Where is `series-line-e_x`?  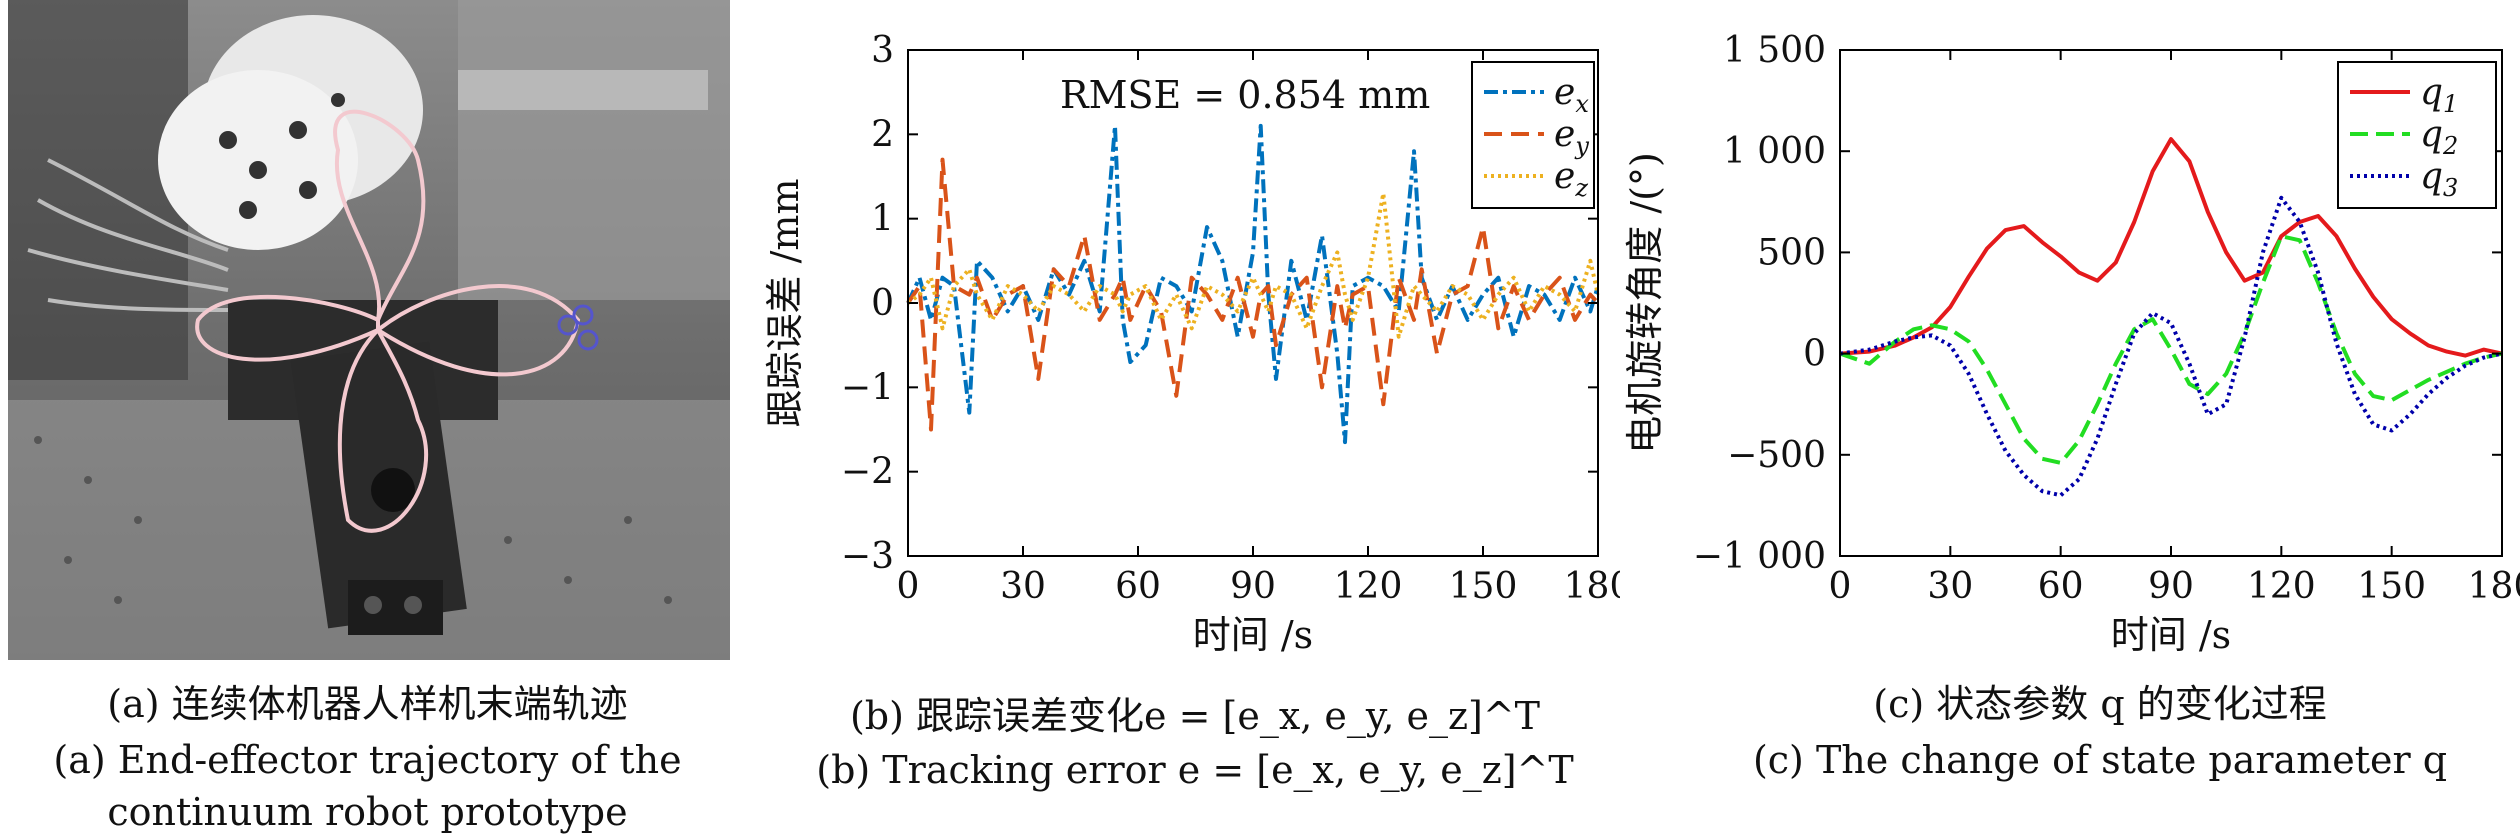 series-line-e_x is located at coordinates (1253, 284).